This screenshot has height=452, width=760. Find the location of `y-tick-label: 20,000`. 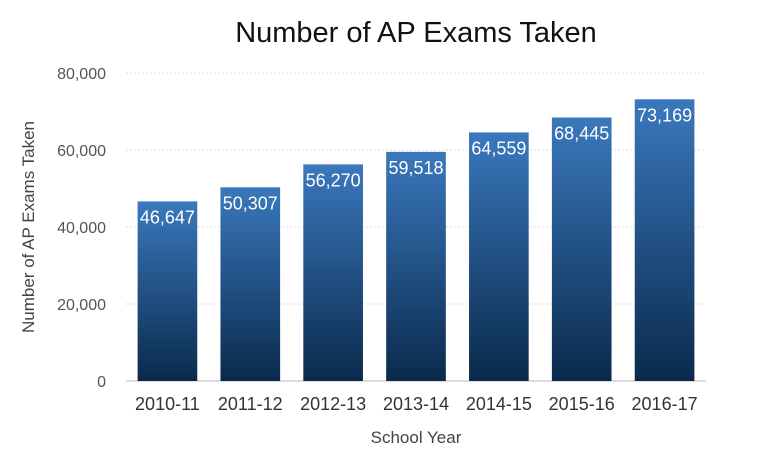

y-tick-label: 20,000 is located at coordinates (81, 305).